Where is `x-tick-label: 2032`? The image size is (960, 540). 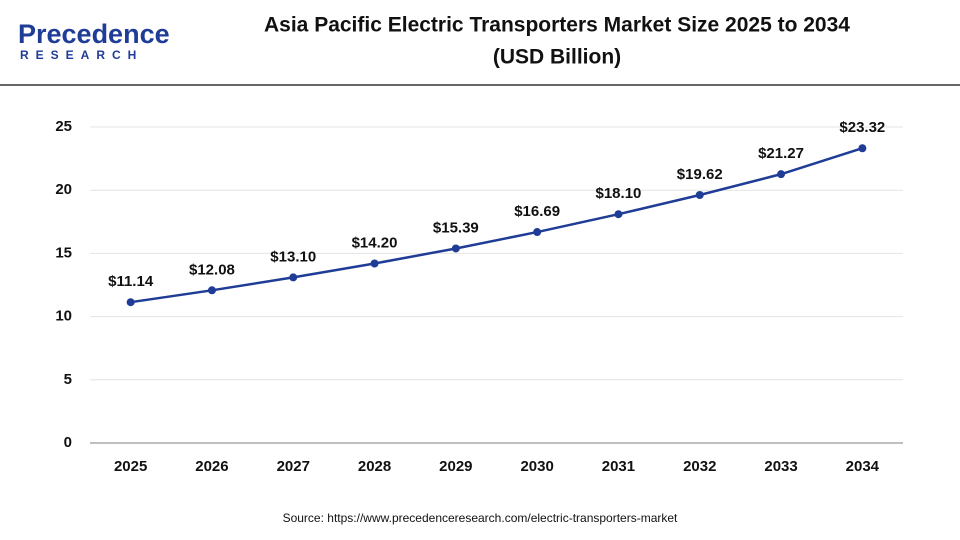 x-tick-label: 2032 is located at coordinates (699, 466).